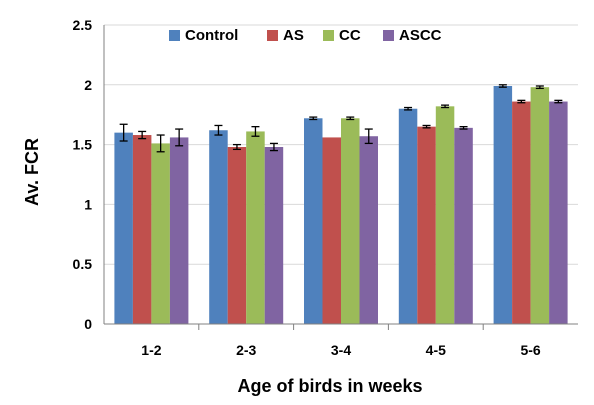 The height and width of the screenshot is (405, 594). What do you see at coordinates (83, 145) in the screenshot?
I see `y-tick-label: 1.5` at bounding box center [83, 145].